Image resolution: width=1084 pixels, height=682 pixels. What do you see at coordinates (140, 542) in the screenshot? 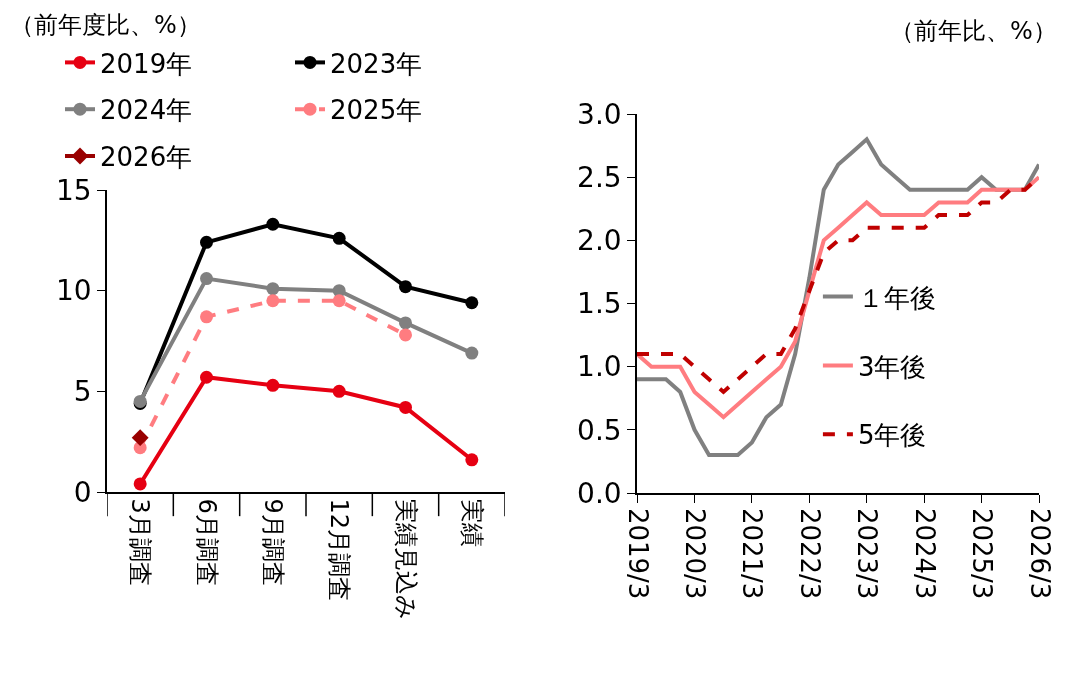
I see `x-tick-label: 3月調査` at bounding box center [140, 542].